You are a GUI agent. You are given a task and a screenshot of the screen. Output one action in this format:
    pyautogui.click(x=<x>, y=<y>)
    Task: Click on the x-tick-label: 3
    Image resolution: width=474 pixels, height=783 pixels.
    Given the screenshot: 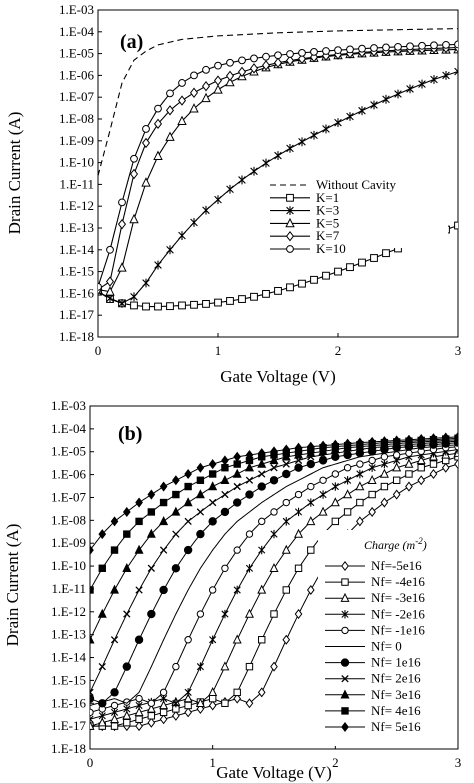 What is the action you would take?
    pyautogui.click(x=458, y=350)
    